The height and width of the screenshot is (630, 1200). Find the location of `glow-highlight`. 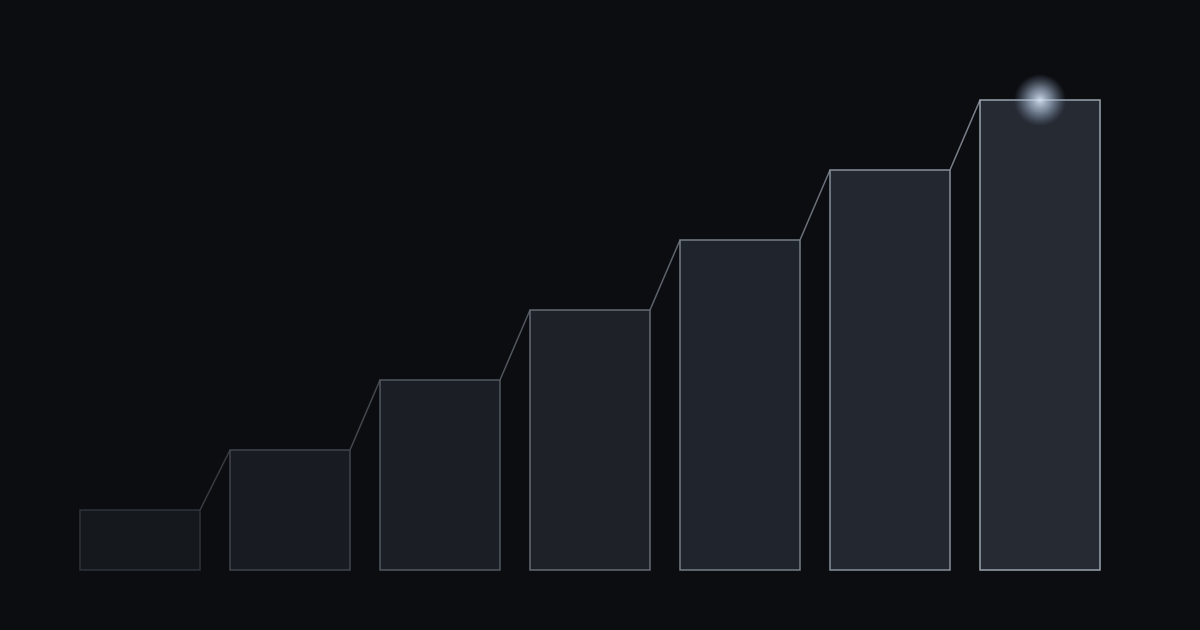

glow-highlight is located at coordinates (1040, 100).